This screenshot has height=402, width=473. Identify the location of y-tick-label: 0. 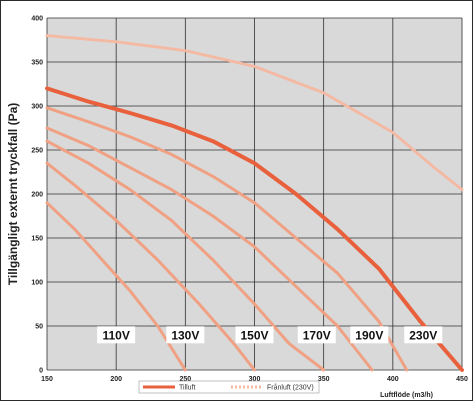
(41, 371).